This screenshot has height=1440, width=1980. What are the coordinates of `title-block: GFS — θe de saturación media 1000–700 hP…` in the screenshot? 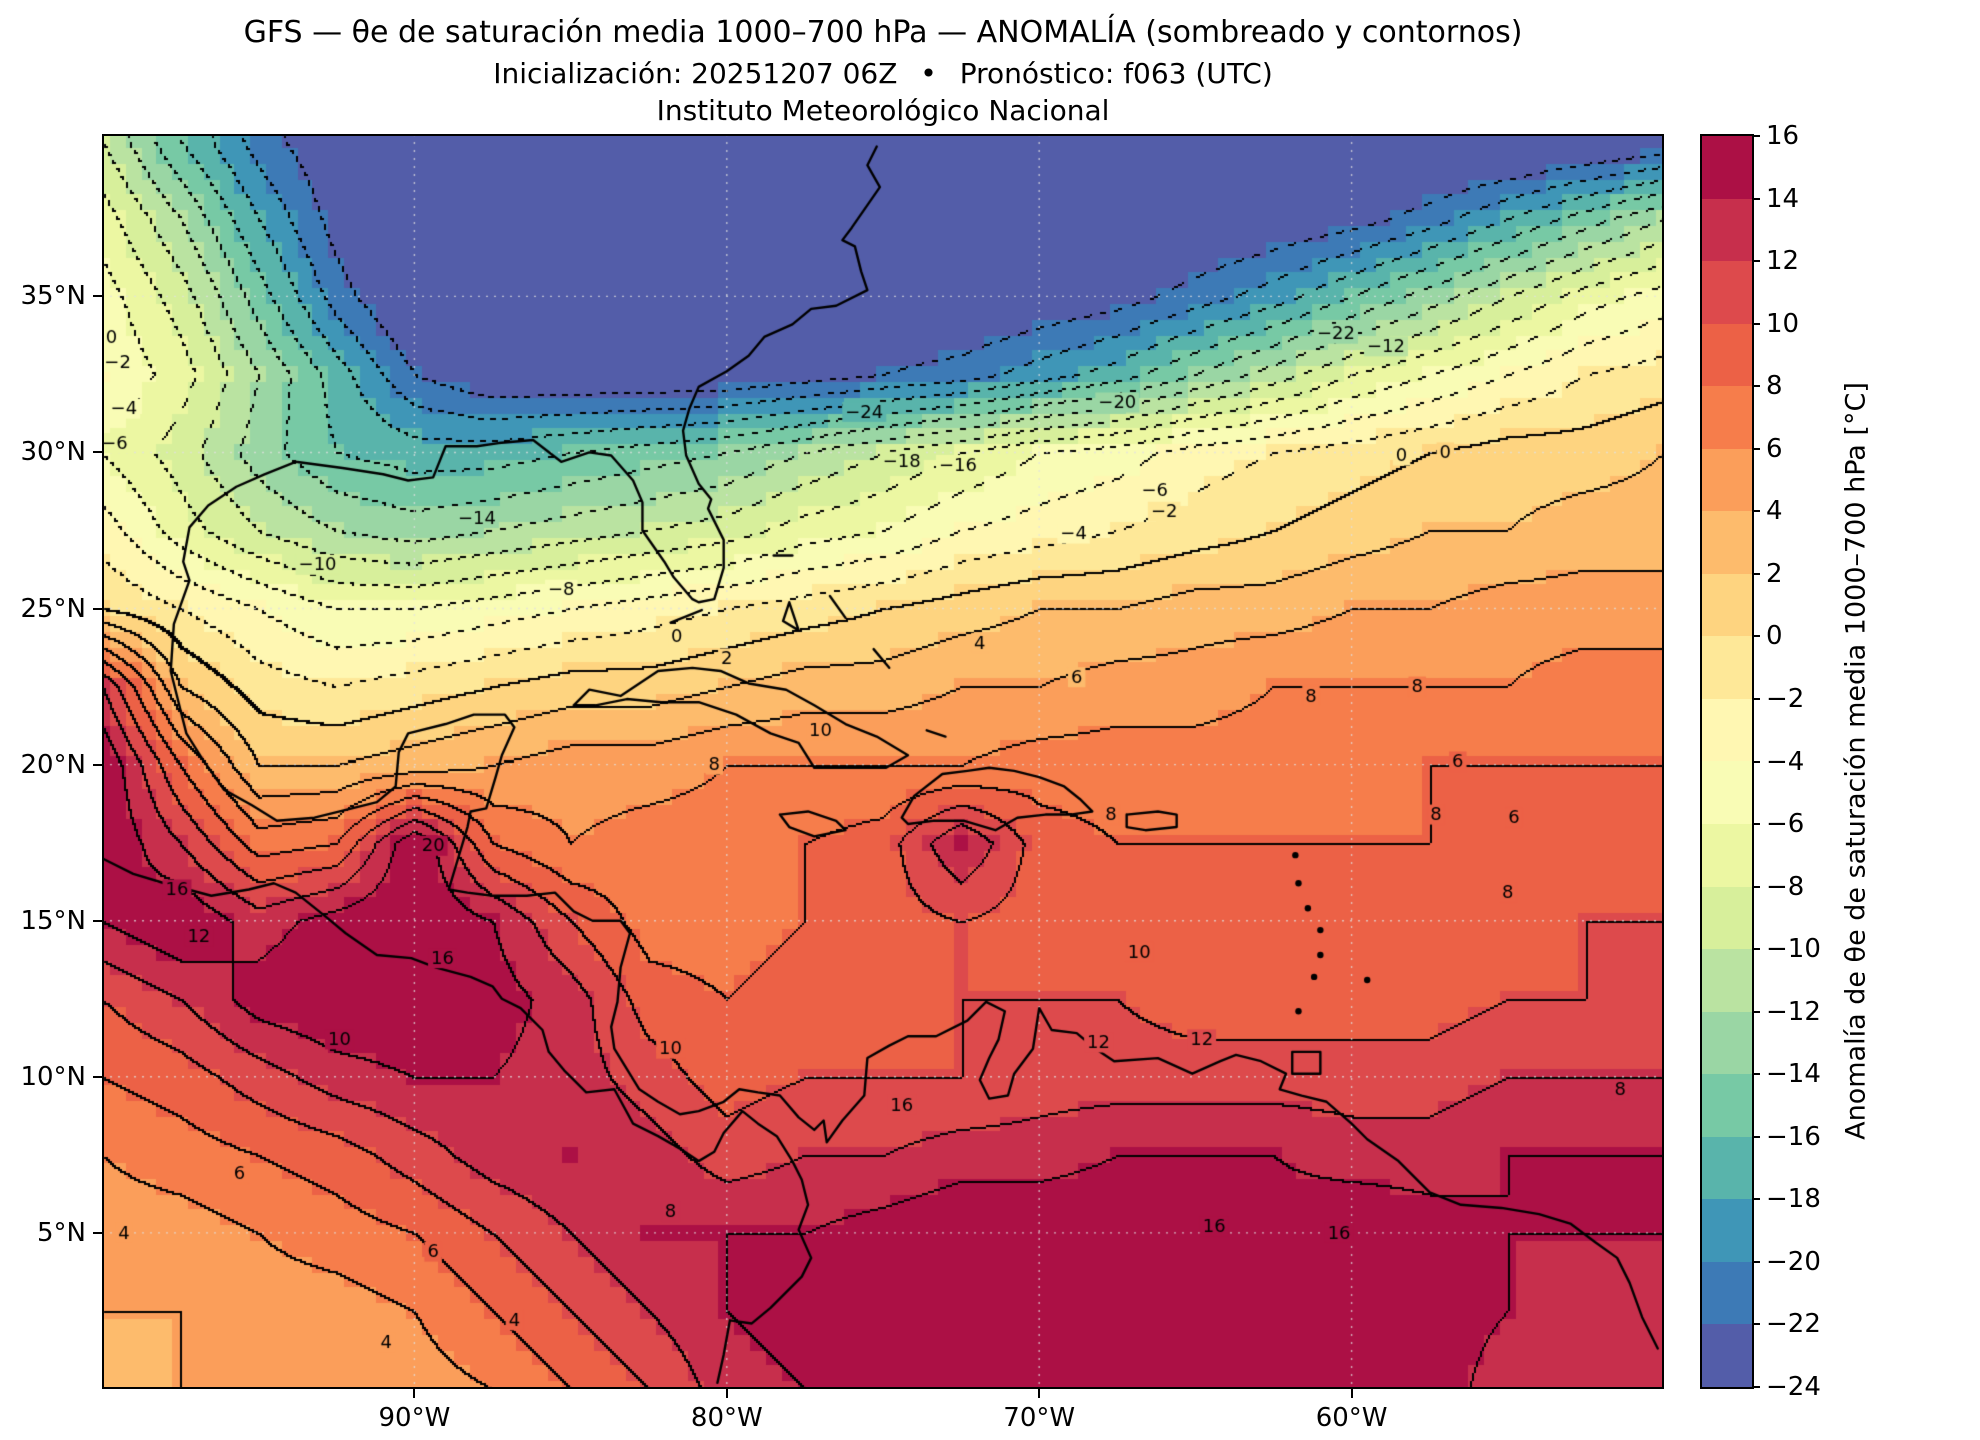 It's located at (883, 71).